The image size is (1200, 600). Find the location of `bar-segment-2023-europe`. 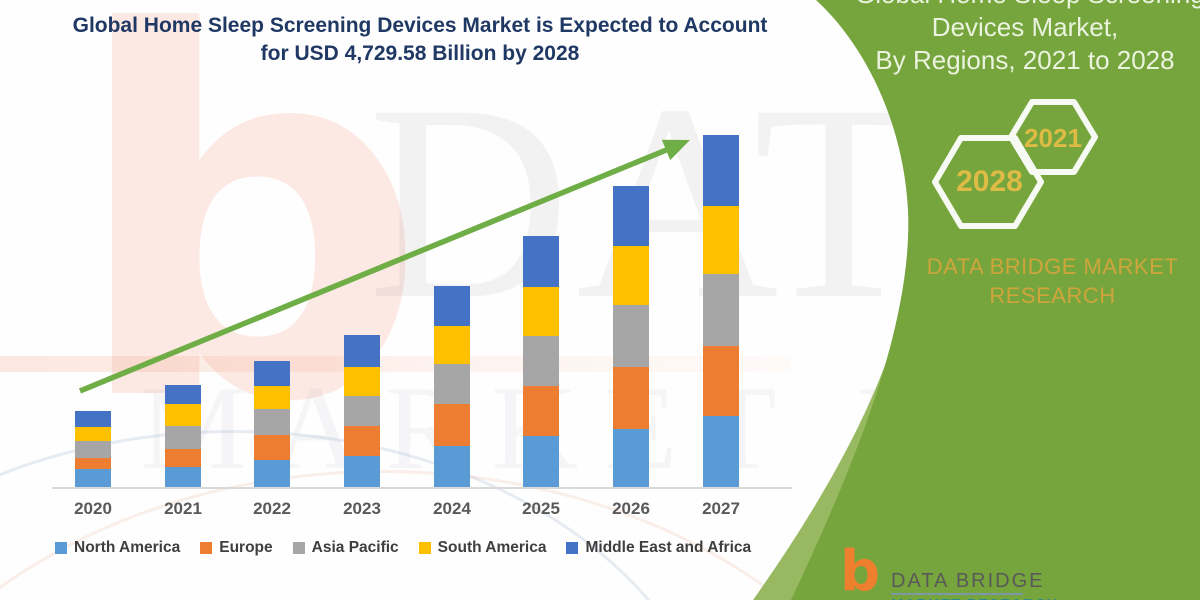

bar-segment-2023-europe is located at coordinates (362, 441).